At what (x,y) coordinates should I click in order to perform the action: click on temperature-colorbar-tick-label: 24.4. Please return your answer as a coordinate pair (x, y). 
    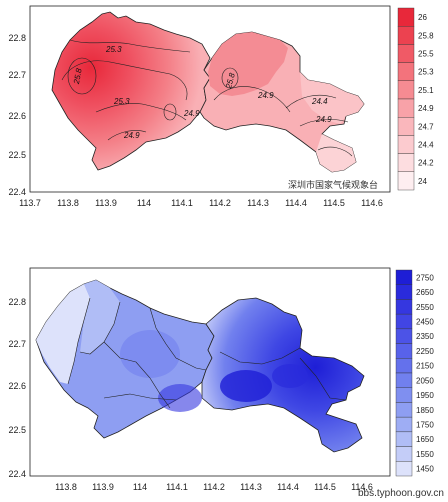
    Looking at the image, I should click on (426, 145).